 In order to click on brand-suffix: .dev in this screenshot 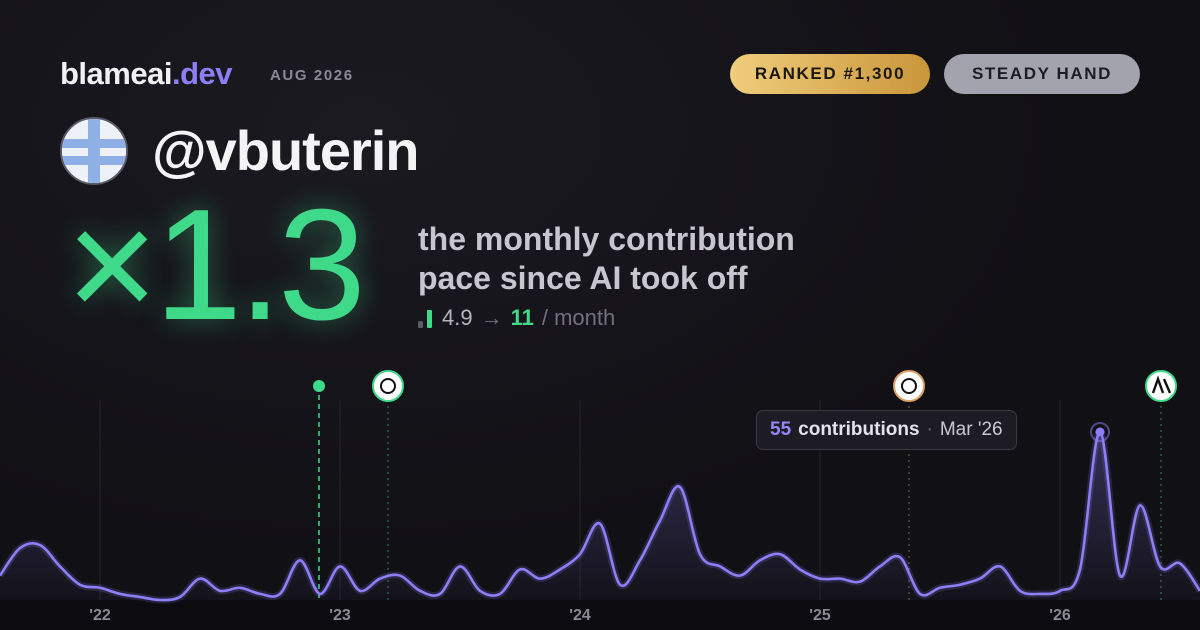, I will do `click(202, 73)`.